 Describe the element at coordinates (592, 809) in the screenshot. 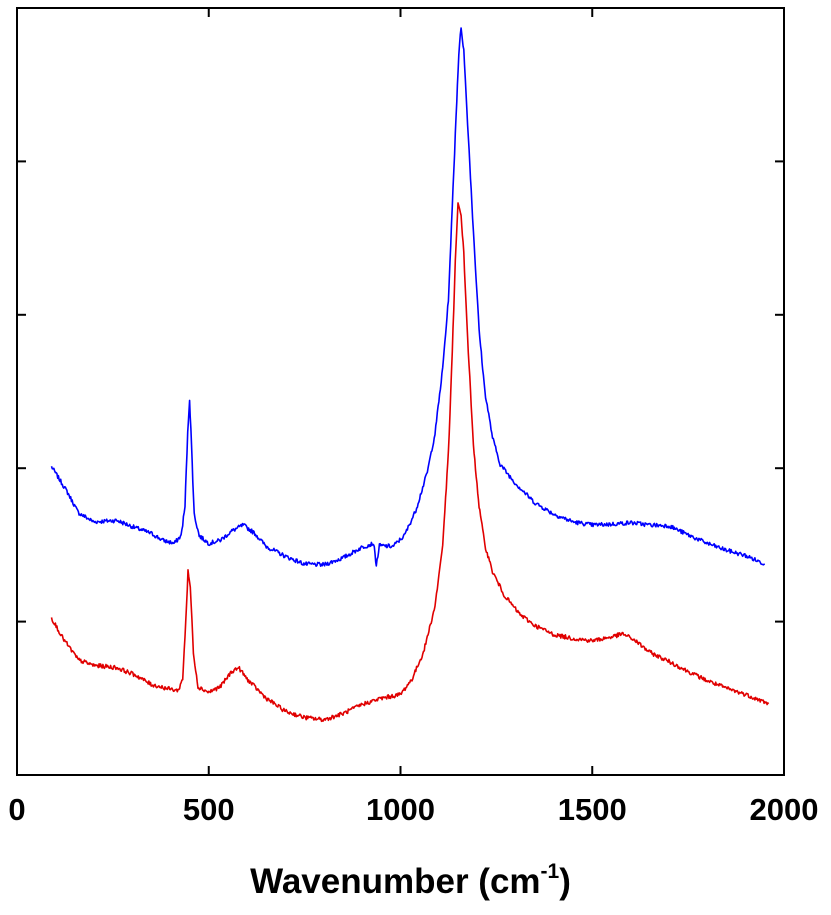

I see `x-tick-label-1500: 1500` at that location.